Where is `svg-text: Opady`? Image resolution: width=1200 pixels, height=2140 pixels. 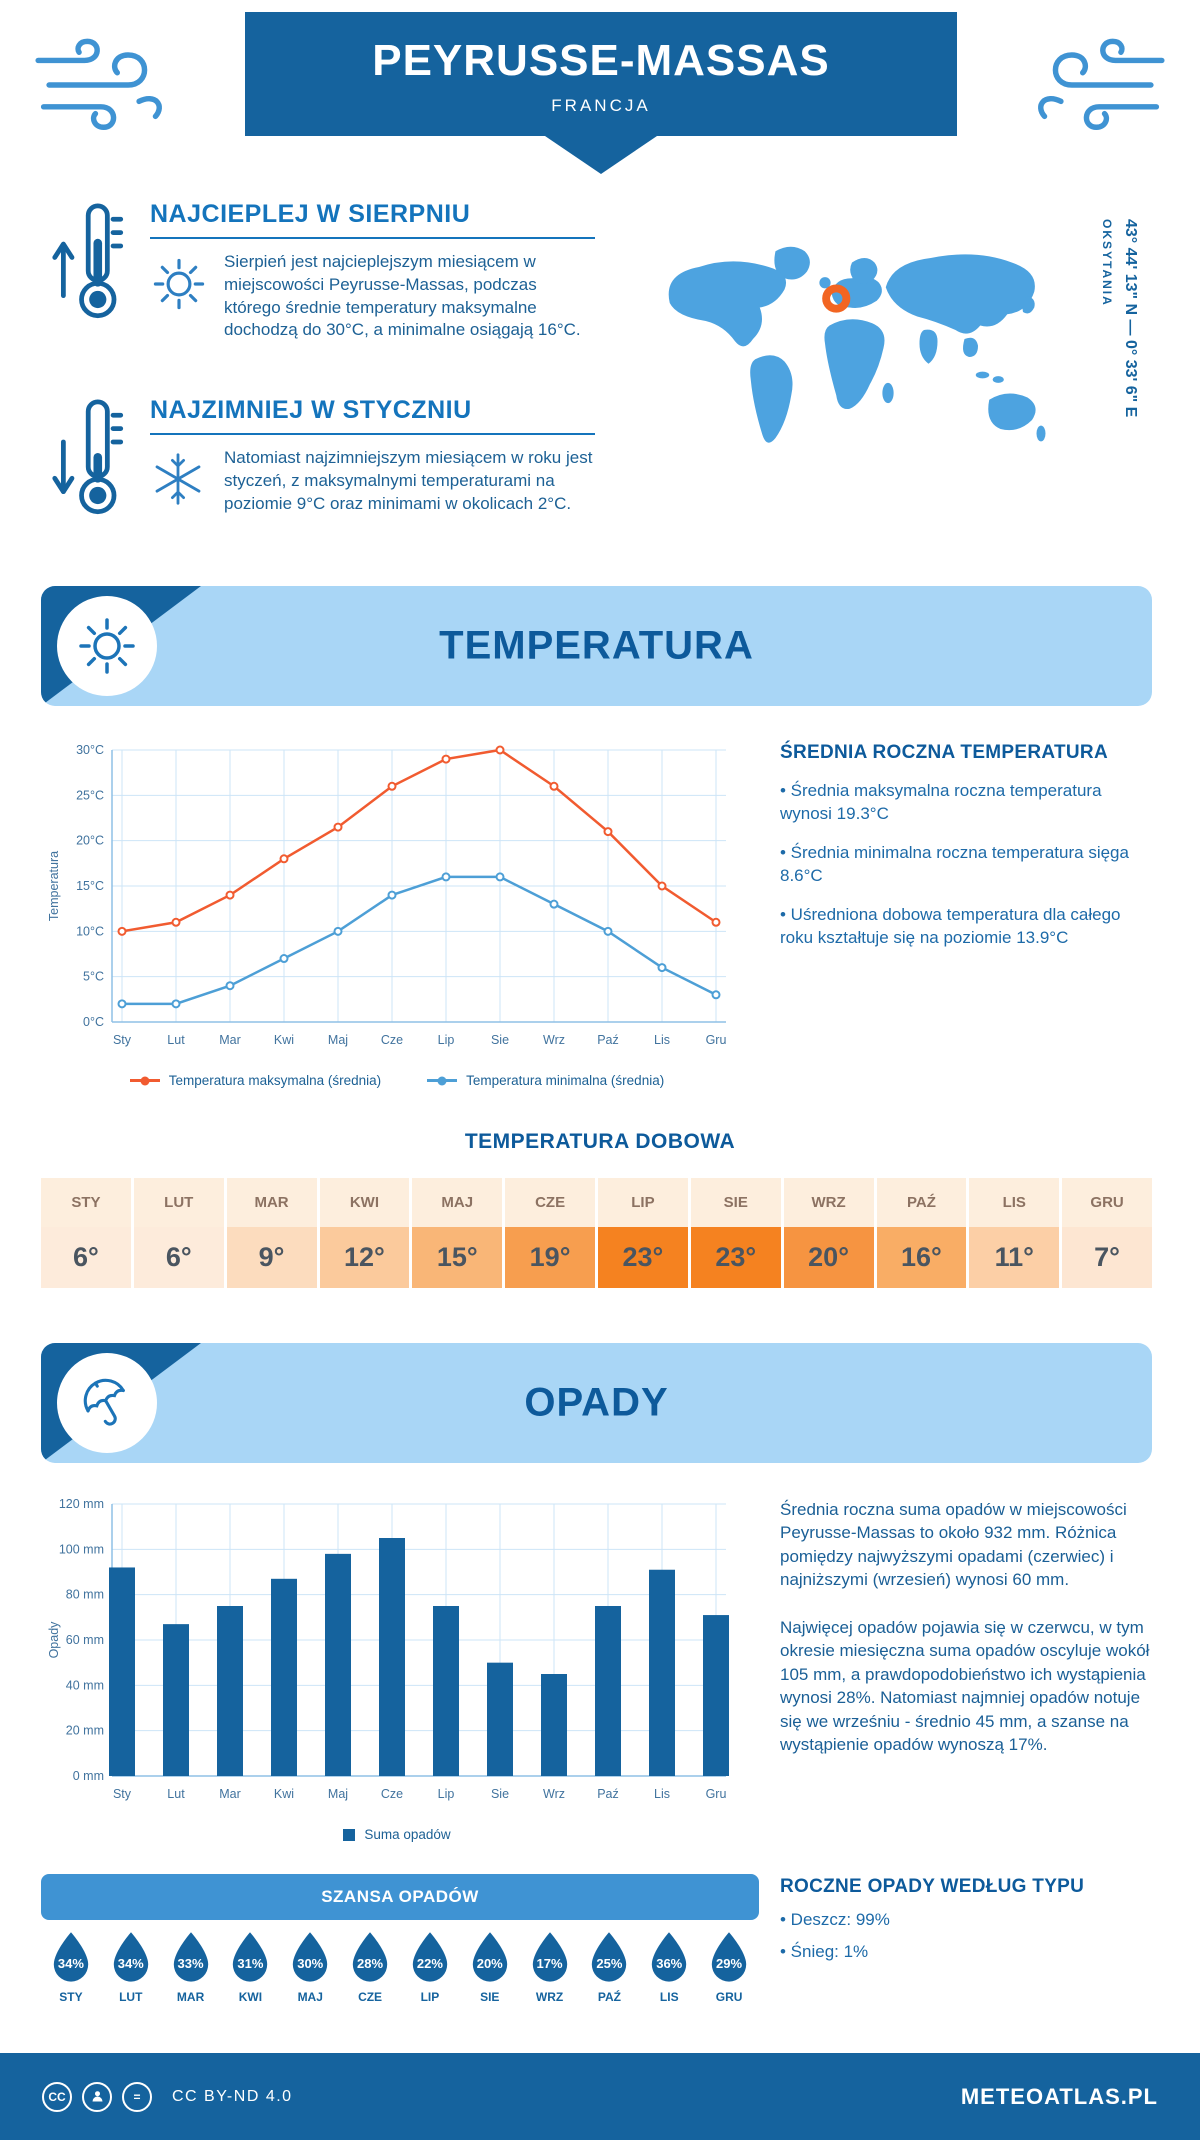 svg-text: Opady is located at coordinates (54, 1640).